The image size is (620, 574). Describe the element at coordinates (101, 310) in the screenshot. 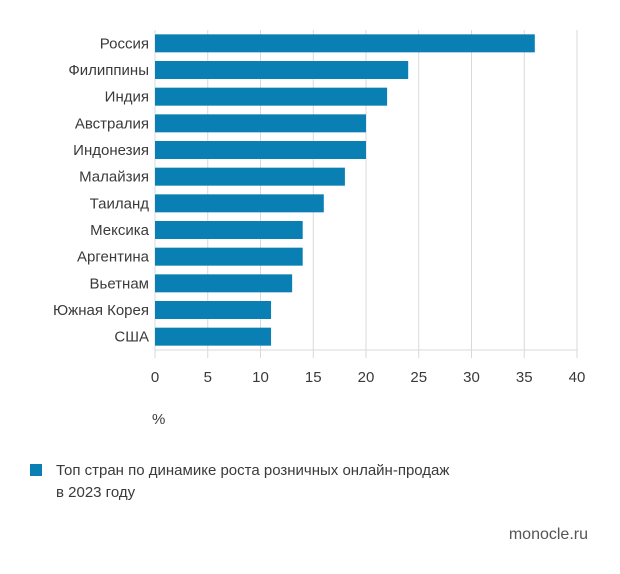

I see `category-label-10: Южная Корея` at that location.